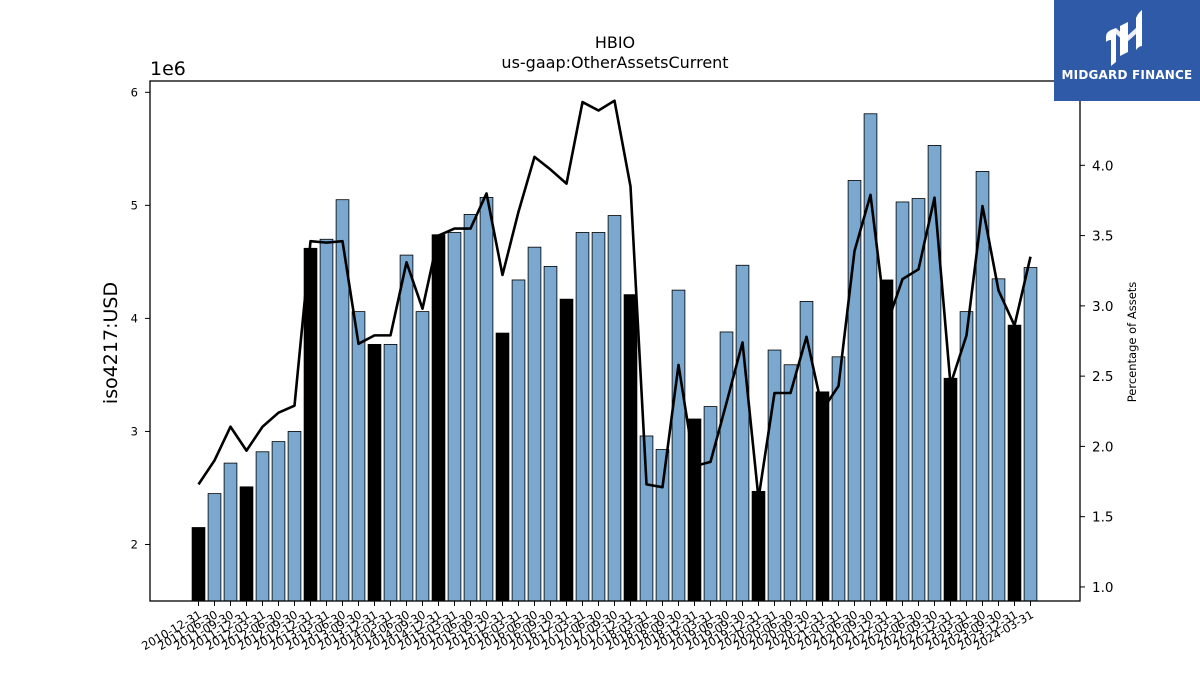  What do you see at coordinates (1102, 588) in the screenshot?
I see `y2-tick-label: 1.0` at bounding box center [1102, 588].